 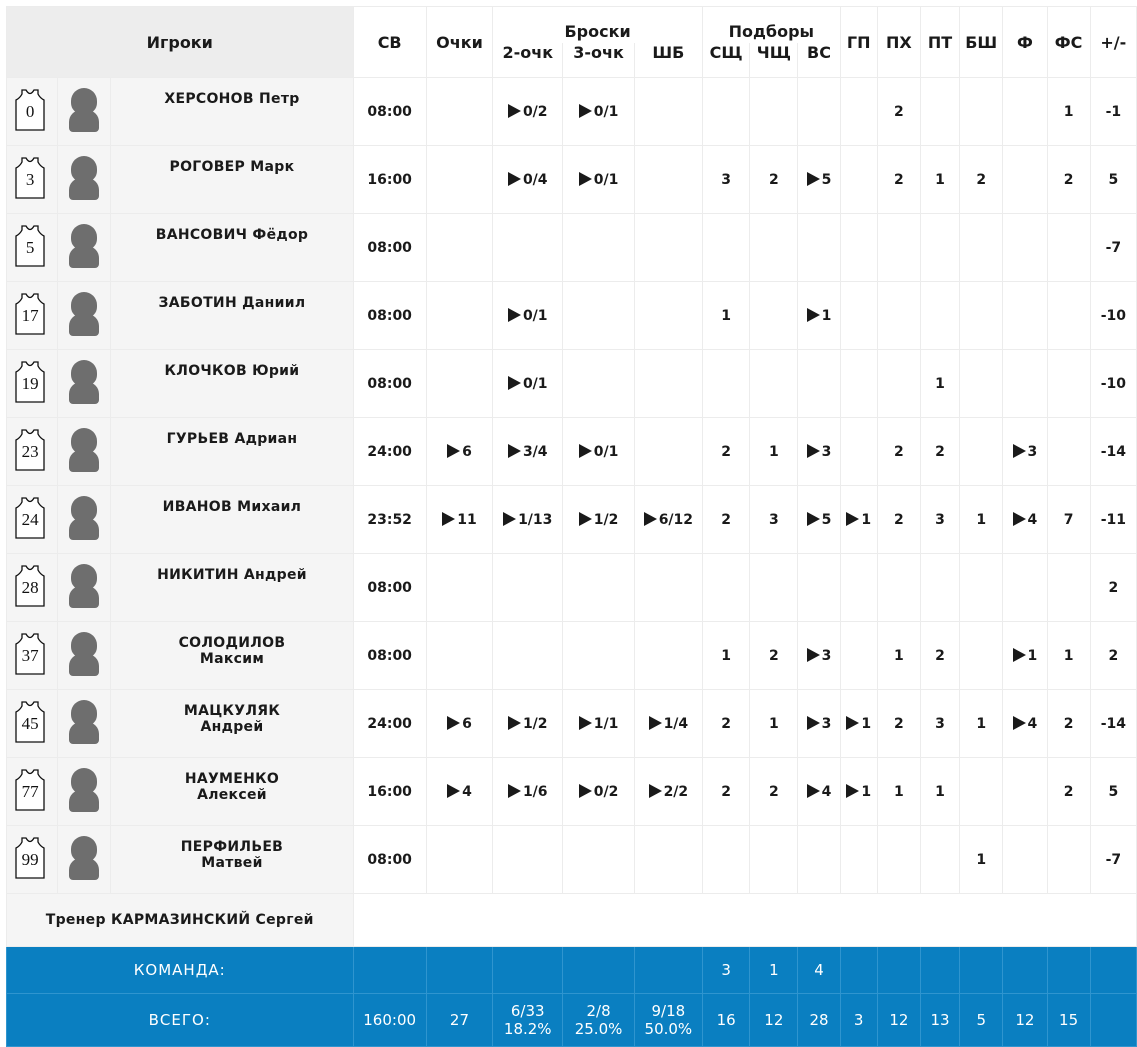 What do you see at coordinates (389, 42) in the screenshot?
I see `header-minutes: СВ` at bounding box center [389, 42].